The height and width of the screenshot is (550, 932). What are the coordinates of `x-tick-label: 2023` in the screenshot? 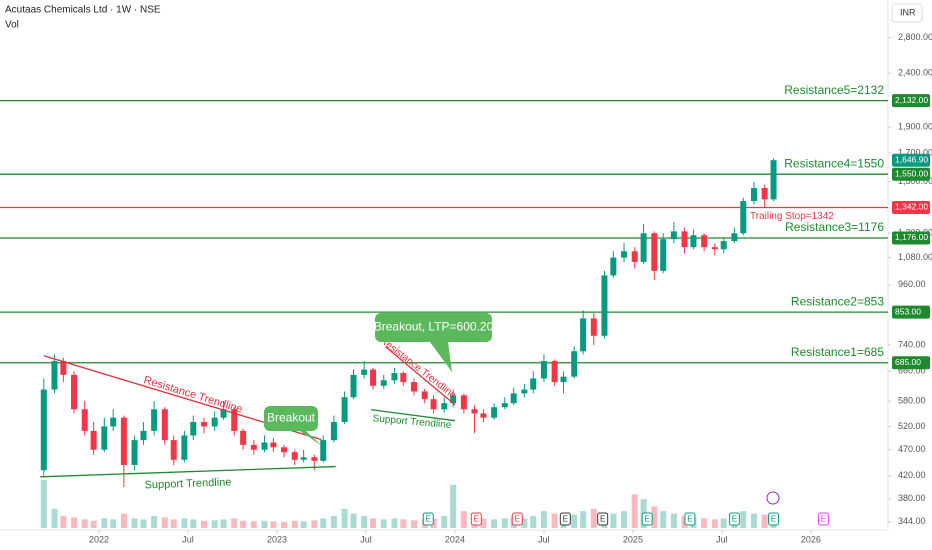 It's located at (277, 539).